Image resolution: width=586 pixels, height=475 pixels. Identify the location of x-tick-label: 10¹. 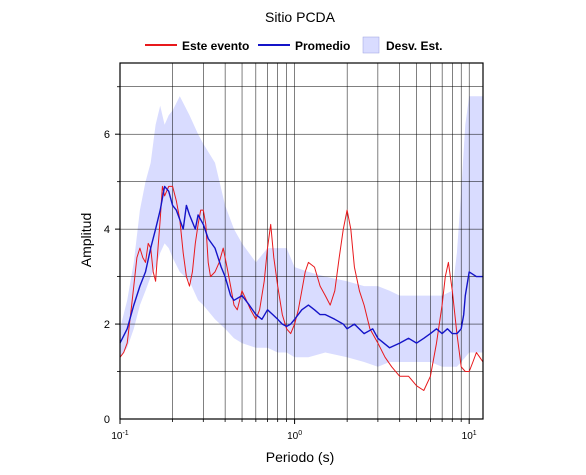
(469, 436).